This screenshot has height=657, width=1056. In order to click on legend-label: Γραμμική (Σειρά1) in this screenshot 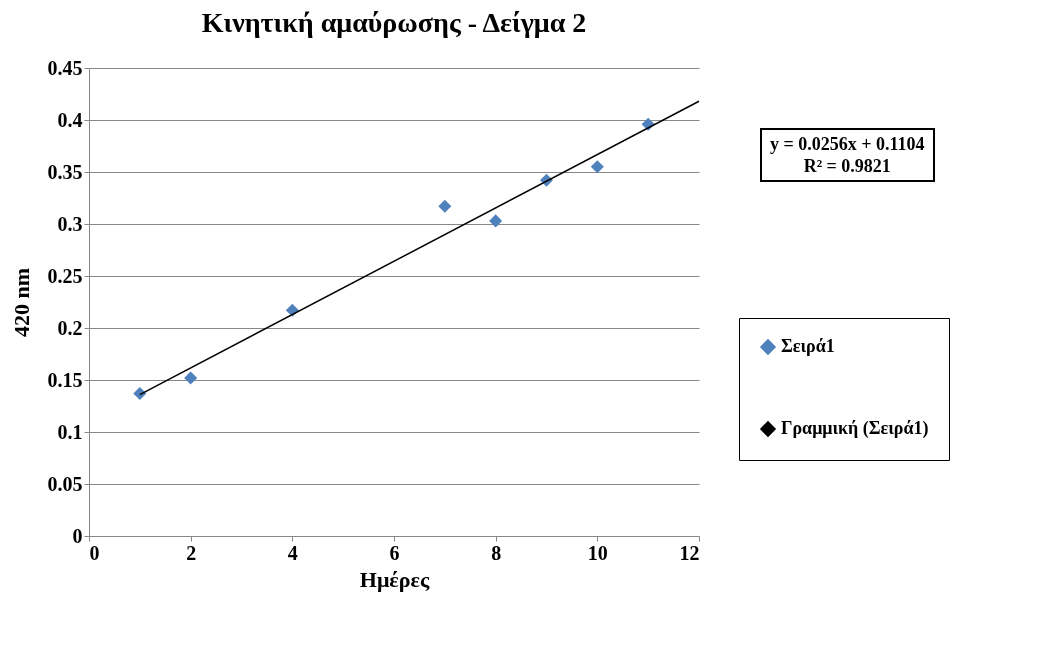, I will do `click(855, 428)`.